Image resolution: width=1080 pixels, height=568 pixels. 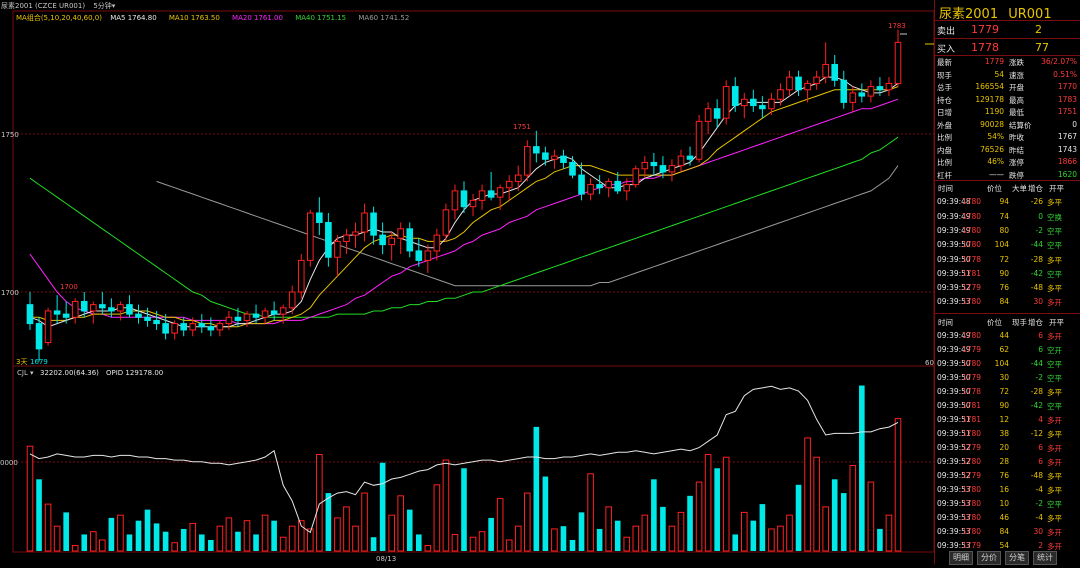 I want to click on tick-cell: 09:39:50, so click(x=954, y=391).